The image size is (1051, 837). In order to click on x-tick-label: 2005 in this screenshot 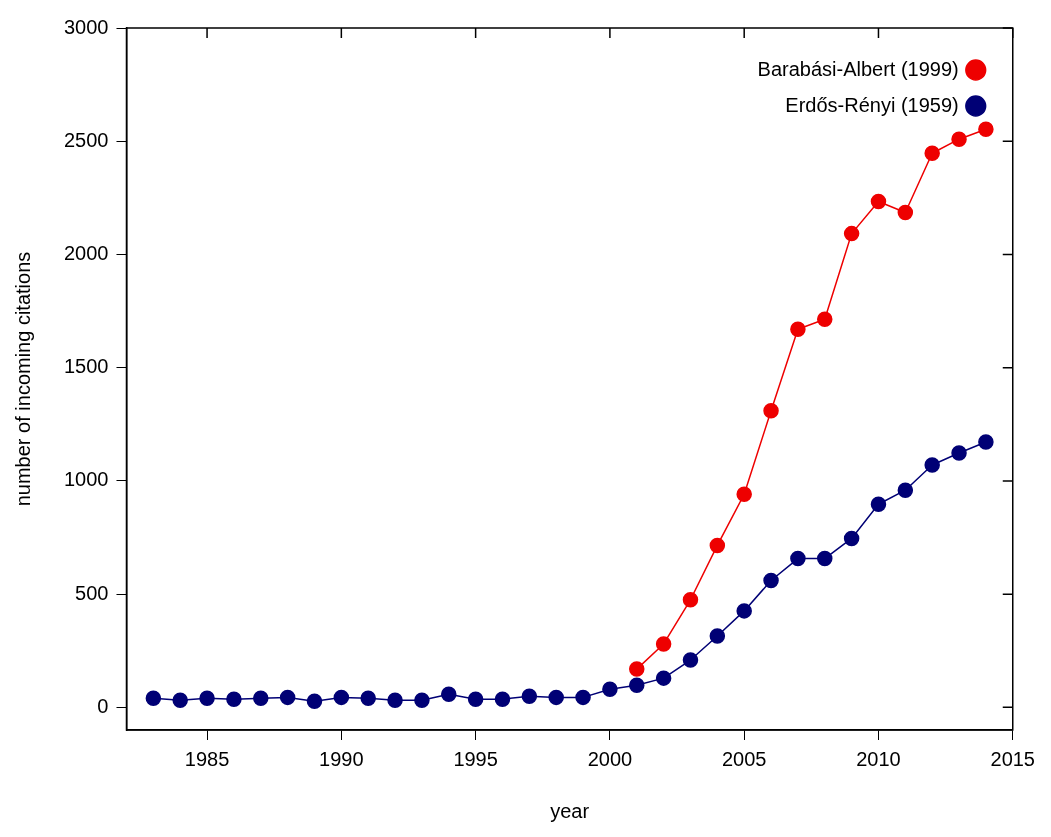, I will do `click(744, 758)`.